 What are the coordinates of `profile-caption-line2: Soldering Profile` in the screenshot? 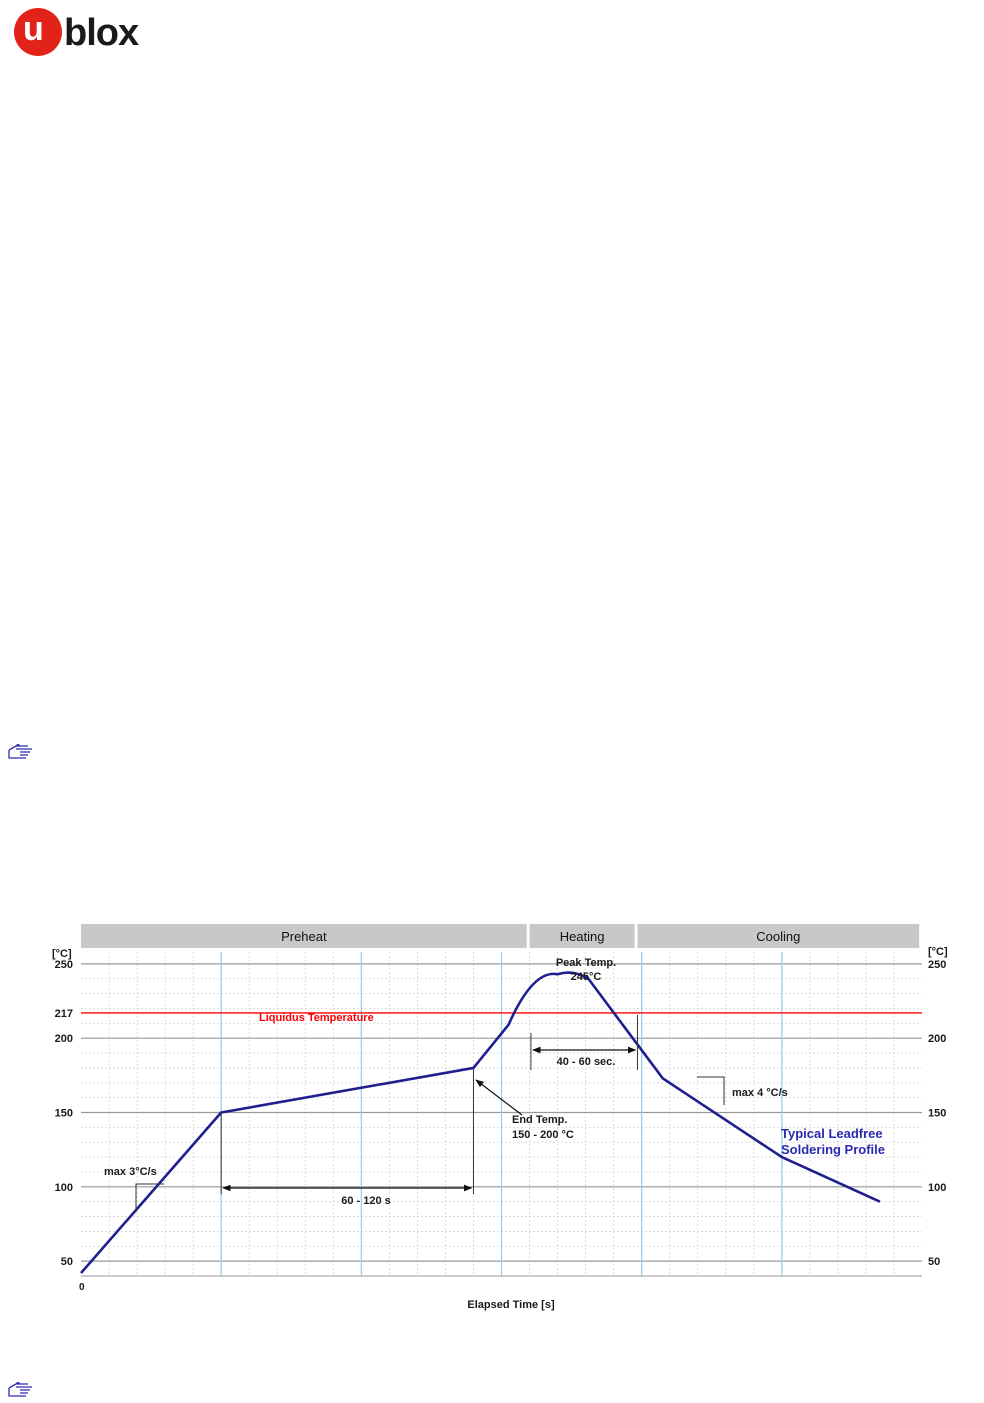 It's located at (833, 1149).